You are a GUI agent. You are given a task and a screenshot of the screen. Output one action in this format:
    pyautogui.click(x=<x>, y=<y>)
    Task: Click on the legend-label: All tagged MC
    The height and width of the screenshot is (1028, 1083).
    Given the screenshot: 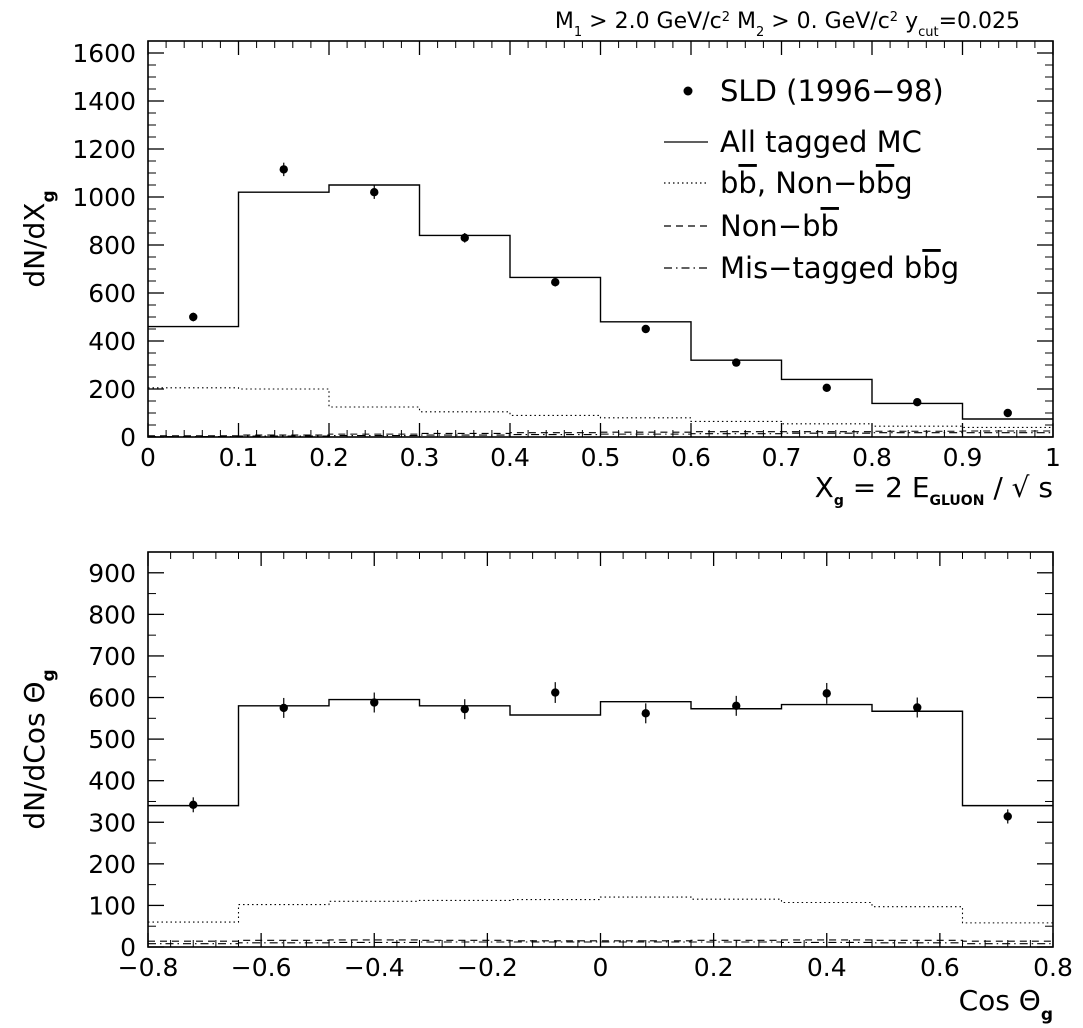 What is the action you would take?
    pyautogui.click(x=821, y=142)
    